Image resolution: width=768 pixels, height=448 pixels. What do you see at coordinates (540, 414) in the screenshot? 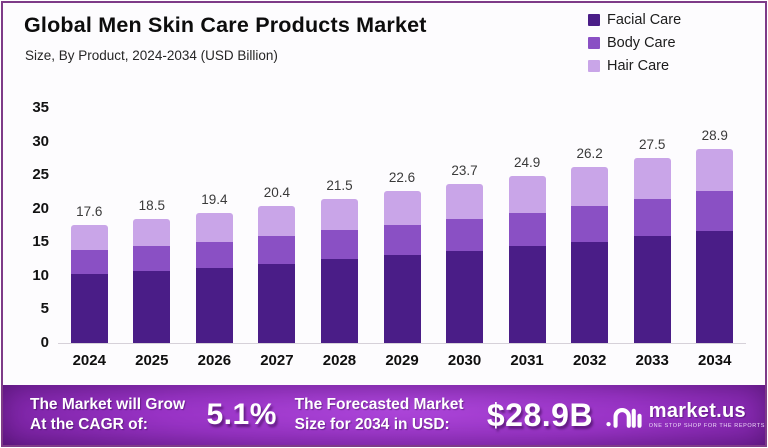
I see `forecast-value: $28.9B` at bounding box center [540, 414].